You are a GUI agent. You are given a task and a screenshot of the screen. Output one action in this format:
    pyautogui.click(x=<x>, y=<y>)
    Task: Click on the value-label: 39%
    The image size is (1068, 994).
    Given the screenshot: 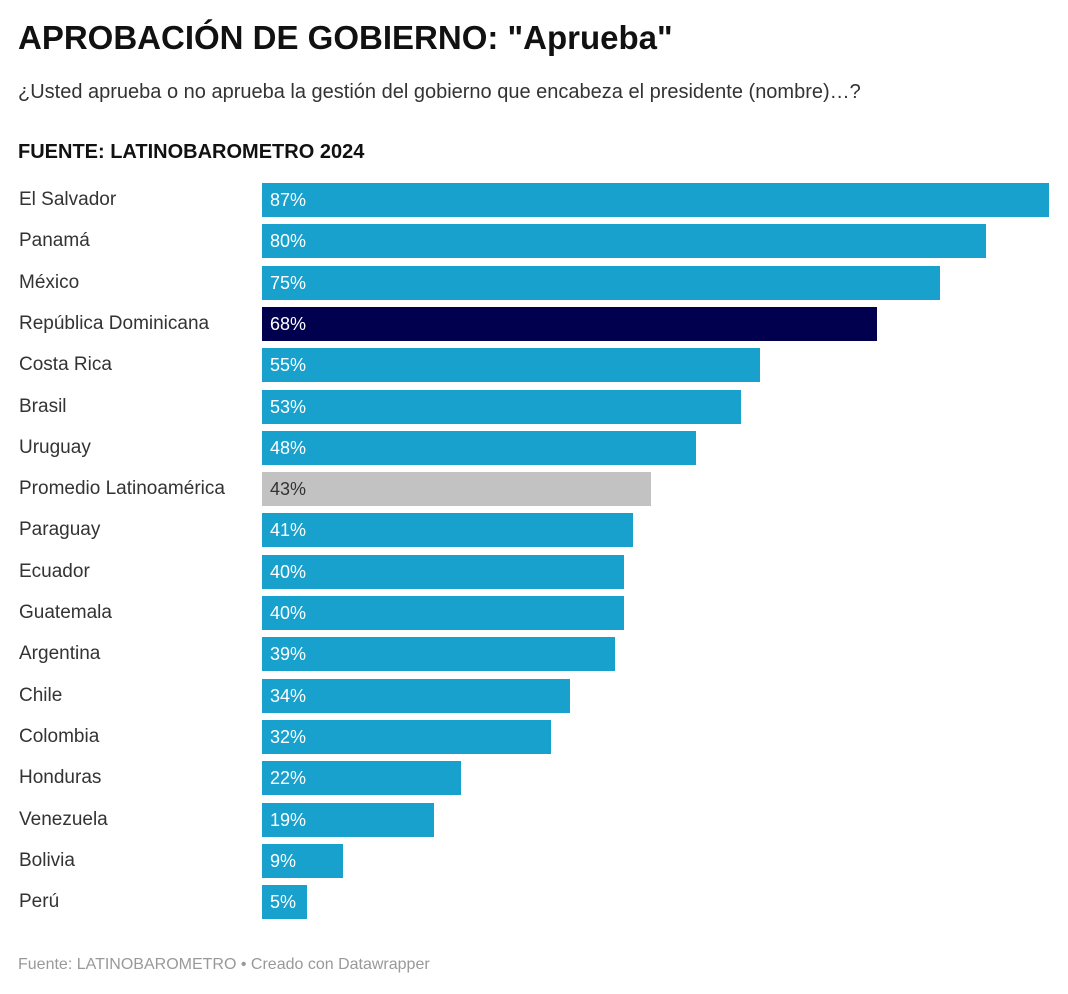 What is the action you would take?
    pyautogui.click(x=288, y=654)
    